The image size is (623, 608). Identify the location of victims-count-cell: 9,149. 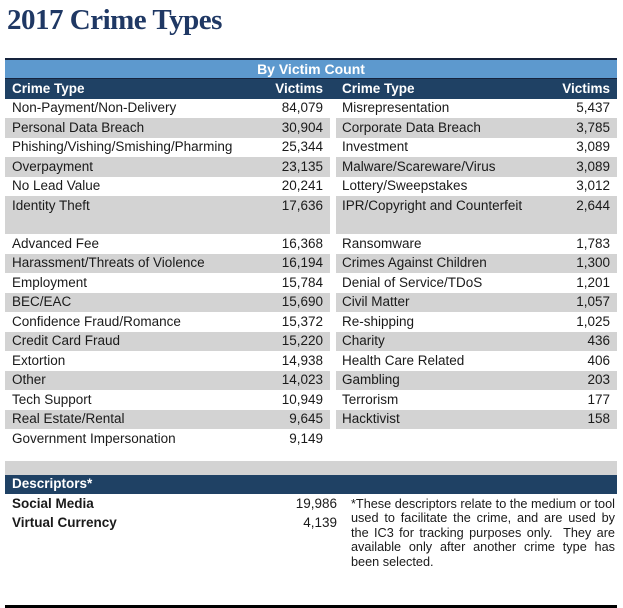
(306, 438).